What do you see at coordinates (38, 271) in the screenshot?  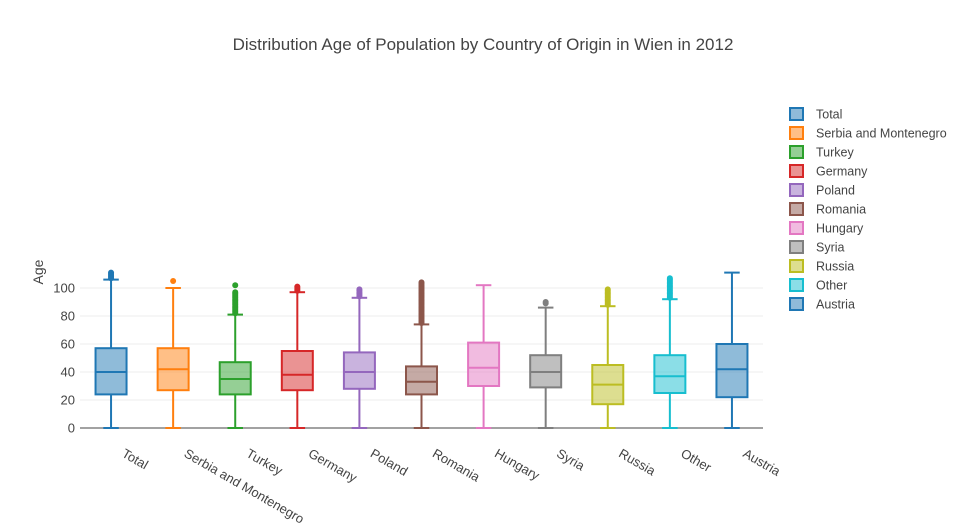 I see `y-axis-title: Age` at bounding box center [38, 271].